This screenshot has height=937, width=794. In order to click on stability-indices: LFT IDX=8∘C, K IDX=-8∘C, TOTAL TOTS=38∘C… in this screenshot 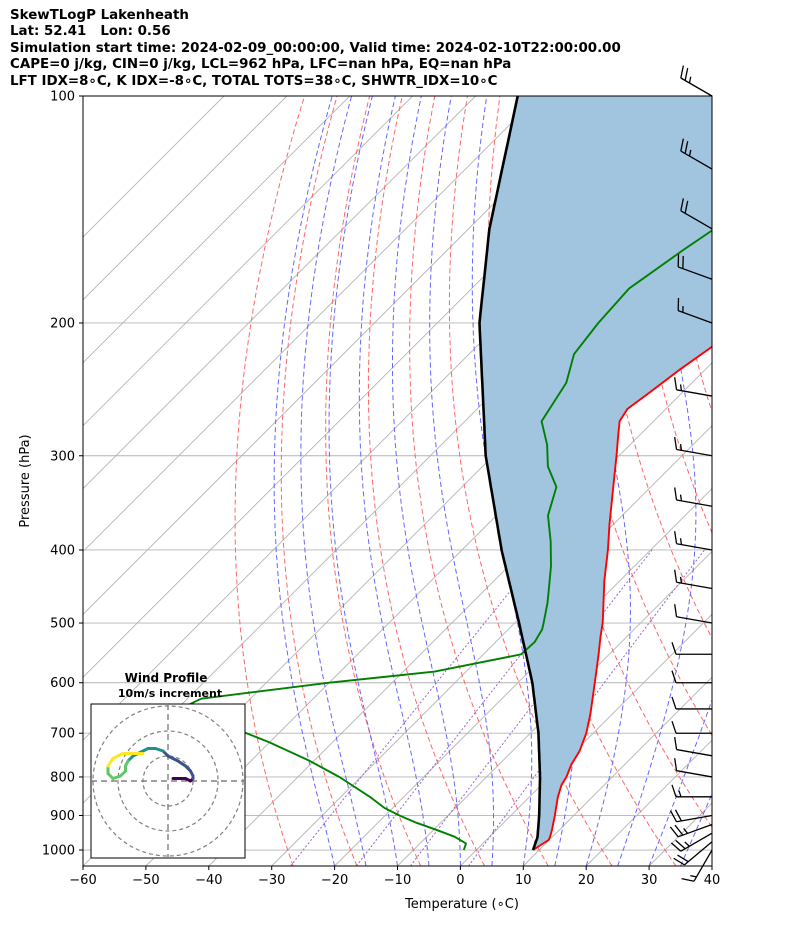, I will do `click(254, 81)`.